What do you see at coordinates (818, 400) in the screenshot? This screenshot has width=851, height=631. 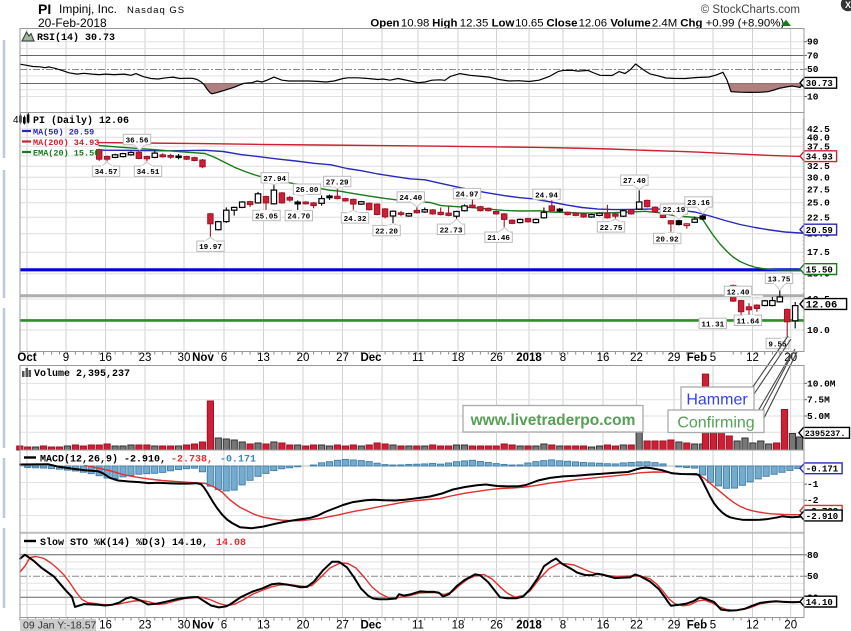 I see `svg-text: 7.5M` at bounding box center [818, 400].